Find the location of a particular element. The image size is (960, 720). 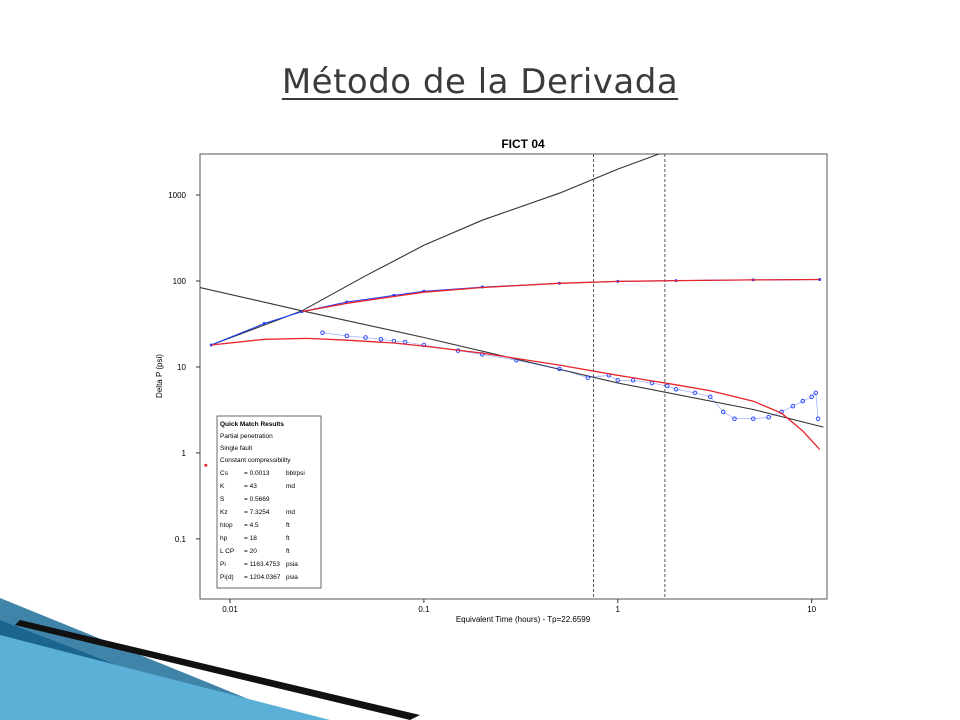

legend-param-name: Kz is located at coordinates (224, 512).